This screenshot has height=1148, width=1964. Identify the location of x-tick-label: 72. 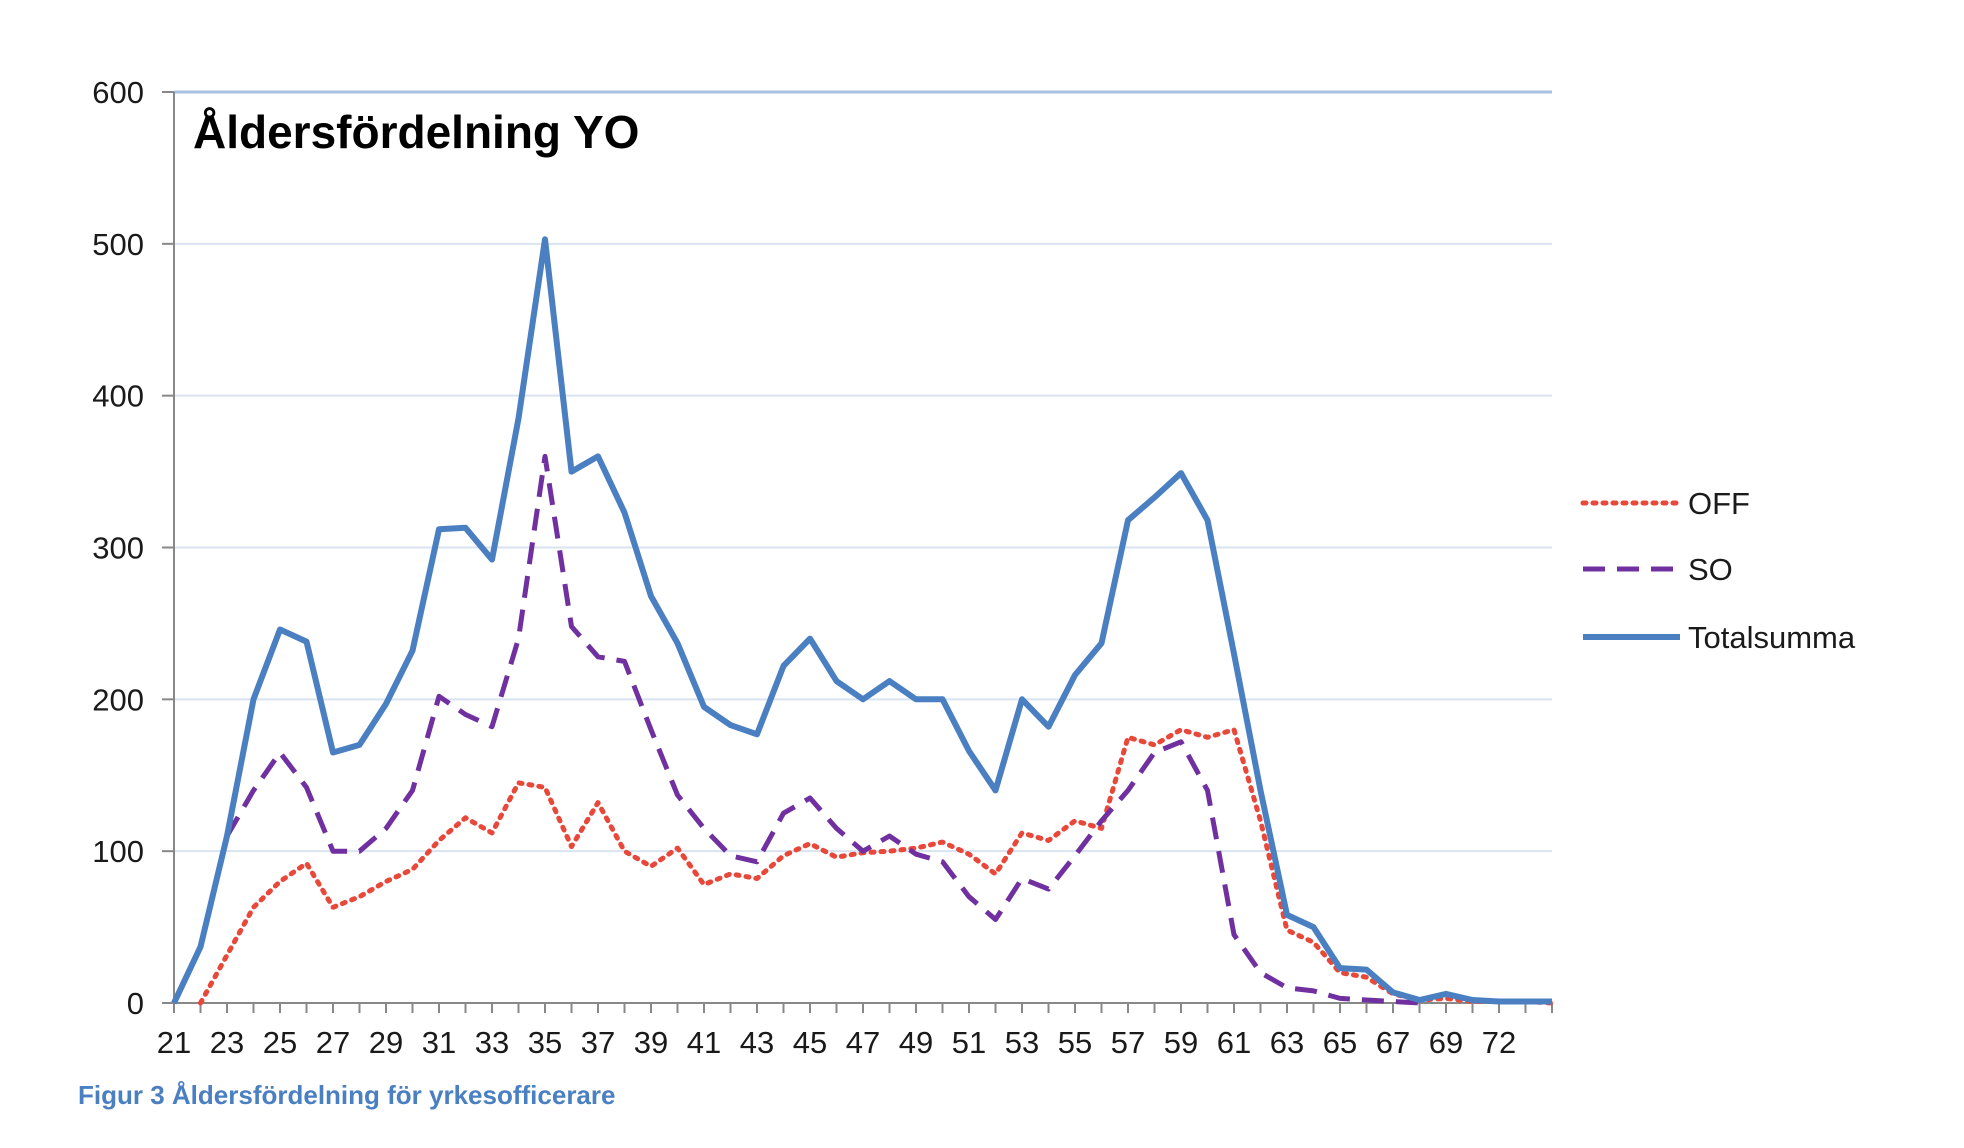
(1499, 1042).